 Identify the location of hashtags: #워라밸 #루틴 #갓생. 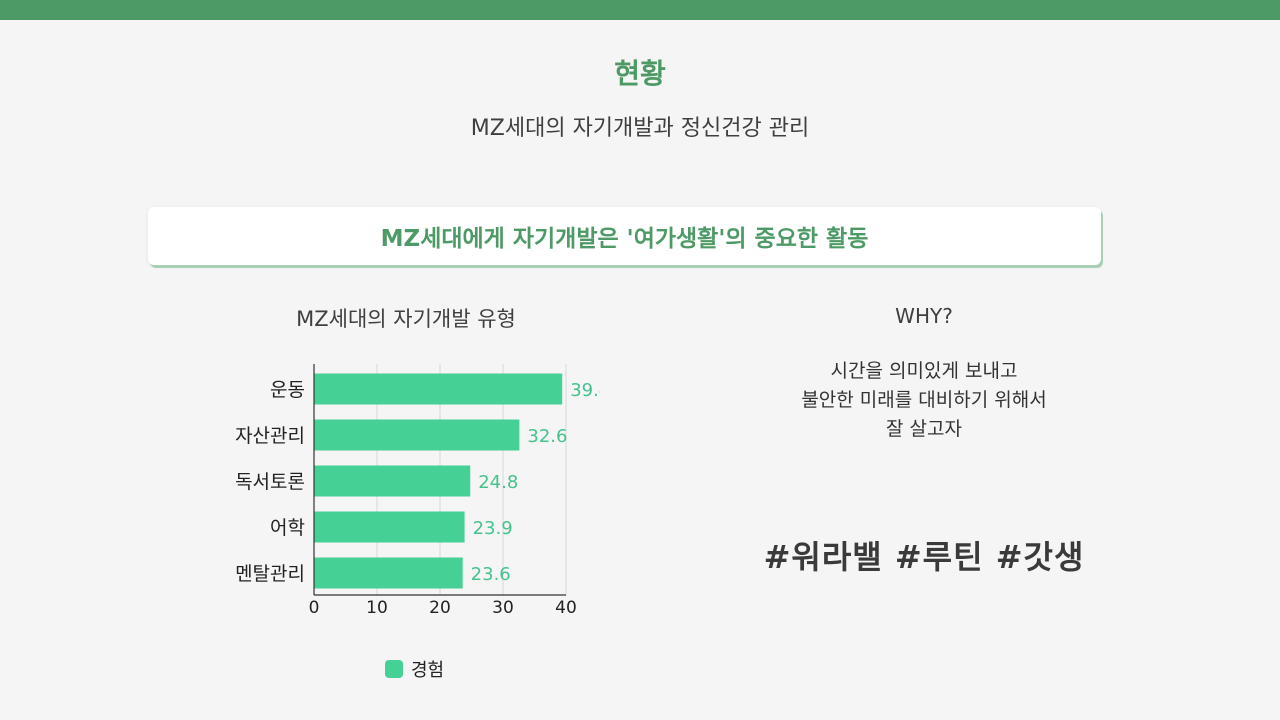
(924, 557).